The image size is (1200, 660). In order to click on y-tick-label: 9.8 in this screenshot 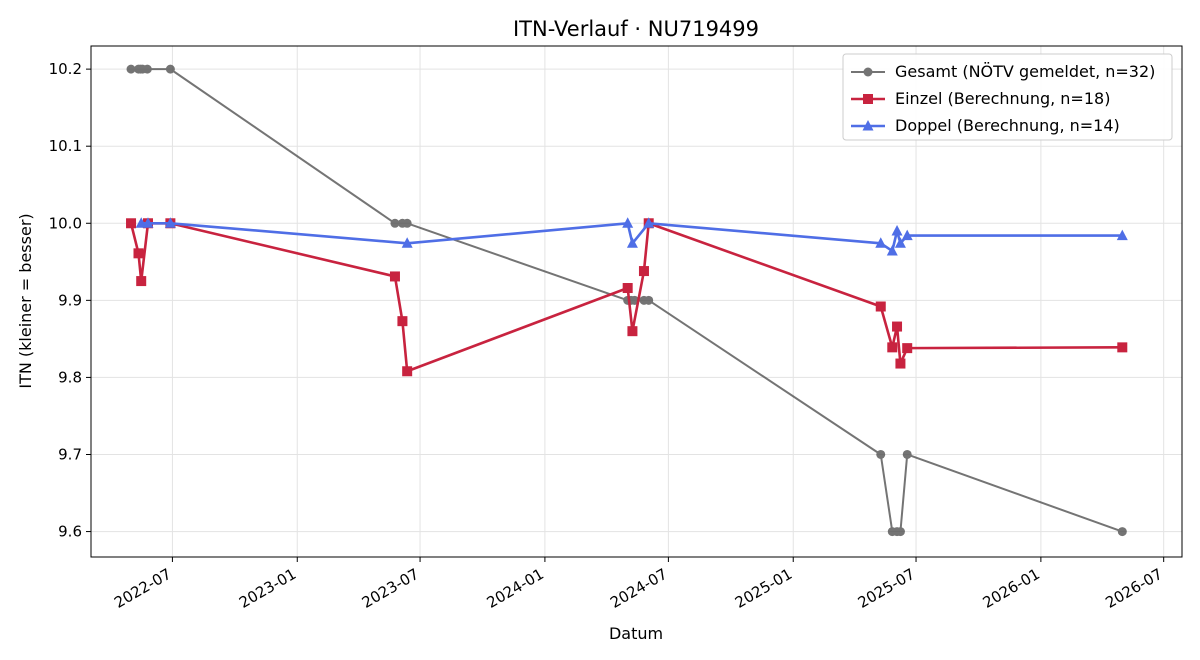, I will do `click(70, 377)`.